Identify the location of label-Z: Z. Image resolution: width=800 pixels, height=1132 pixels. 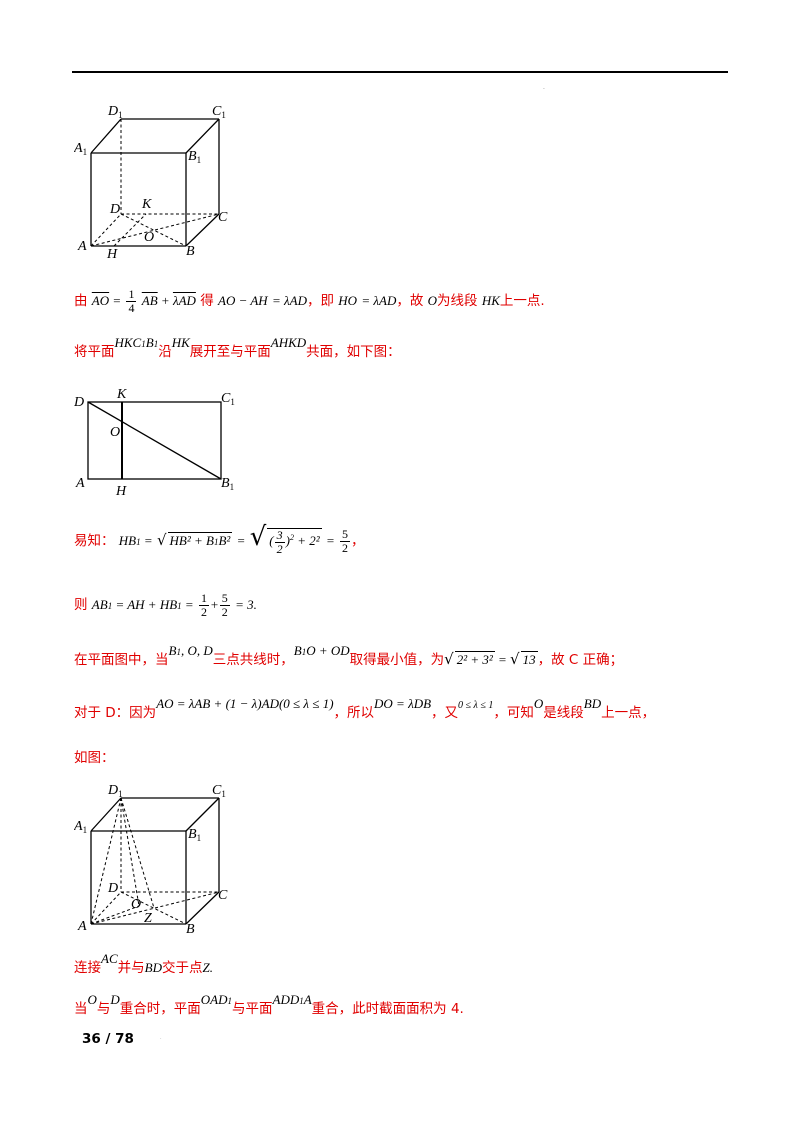
(148, 918).